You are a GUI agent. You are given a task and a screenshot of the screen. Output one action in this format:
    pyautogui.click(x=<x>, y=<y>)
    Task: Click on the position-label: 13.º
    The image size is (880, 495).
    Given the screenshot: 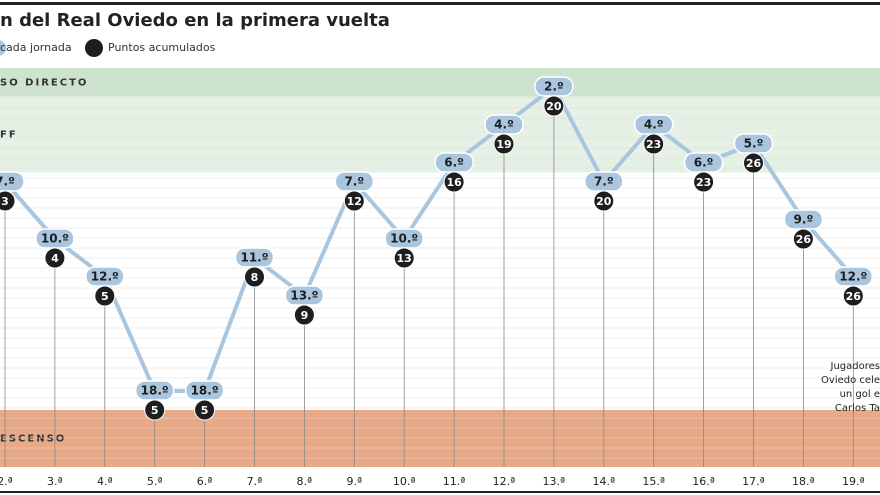 What is the action you would take?
    pyautogui.click(x=304, y=296)
    